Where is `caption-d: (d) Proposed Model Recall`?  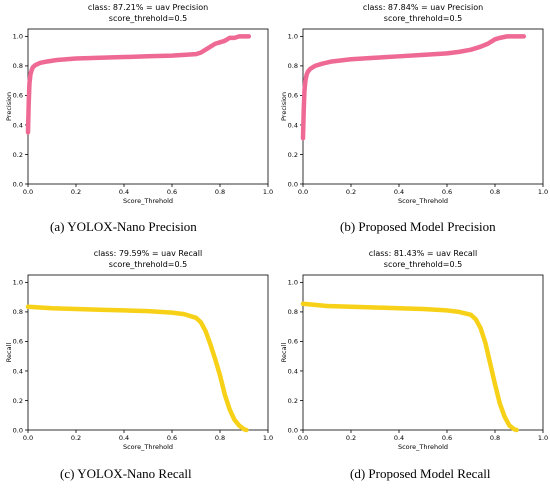
caption-d: (d) Proposed Model Recall is located at coordinates (420, 473).